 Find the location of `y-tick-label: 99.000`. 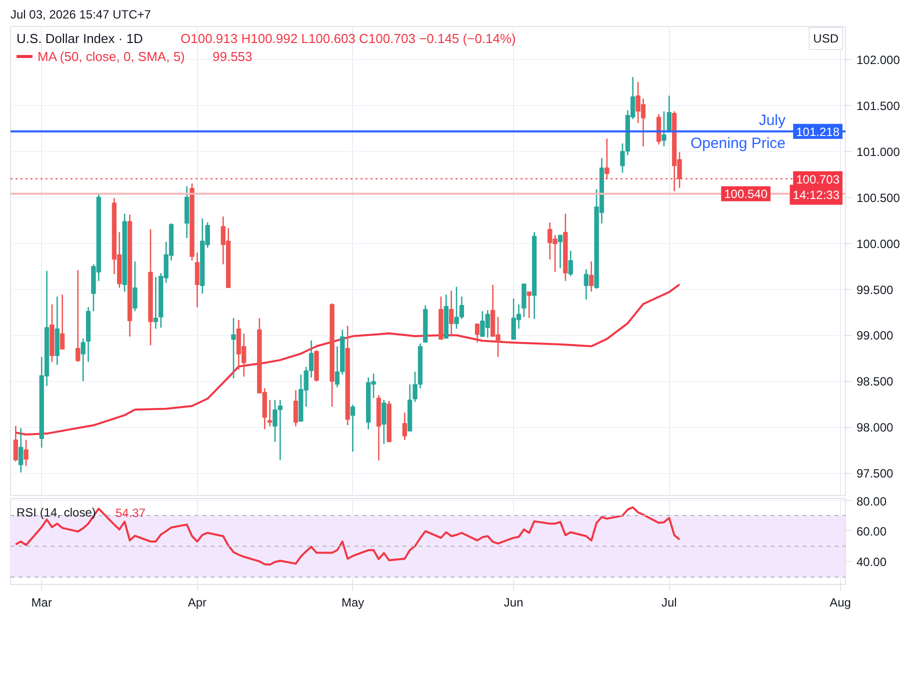

y-tick-label: 99.000 is located at coordinates (875, 335).